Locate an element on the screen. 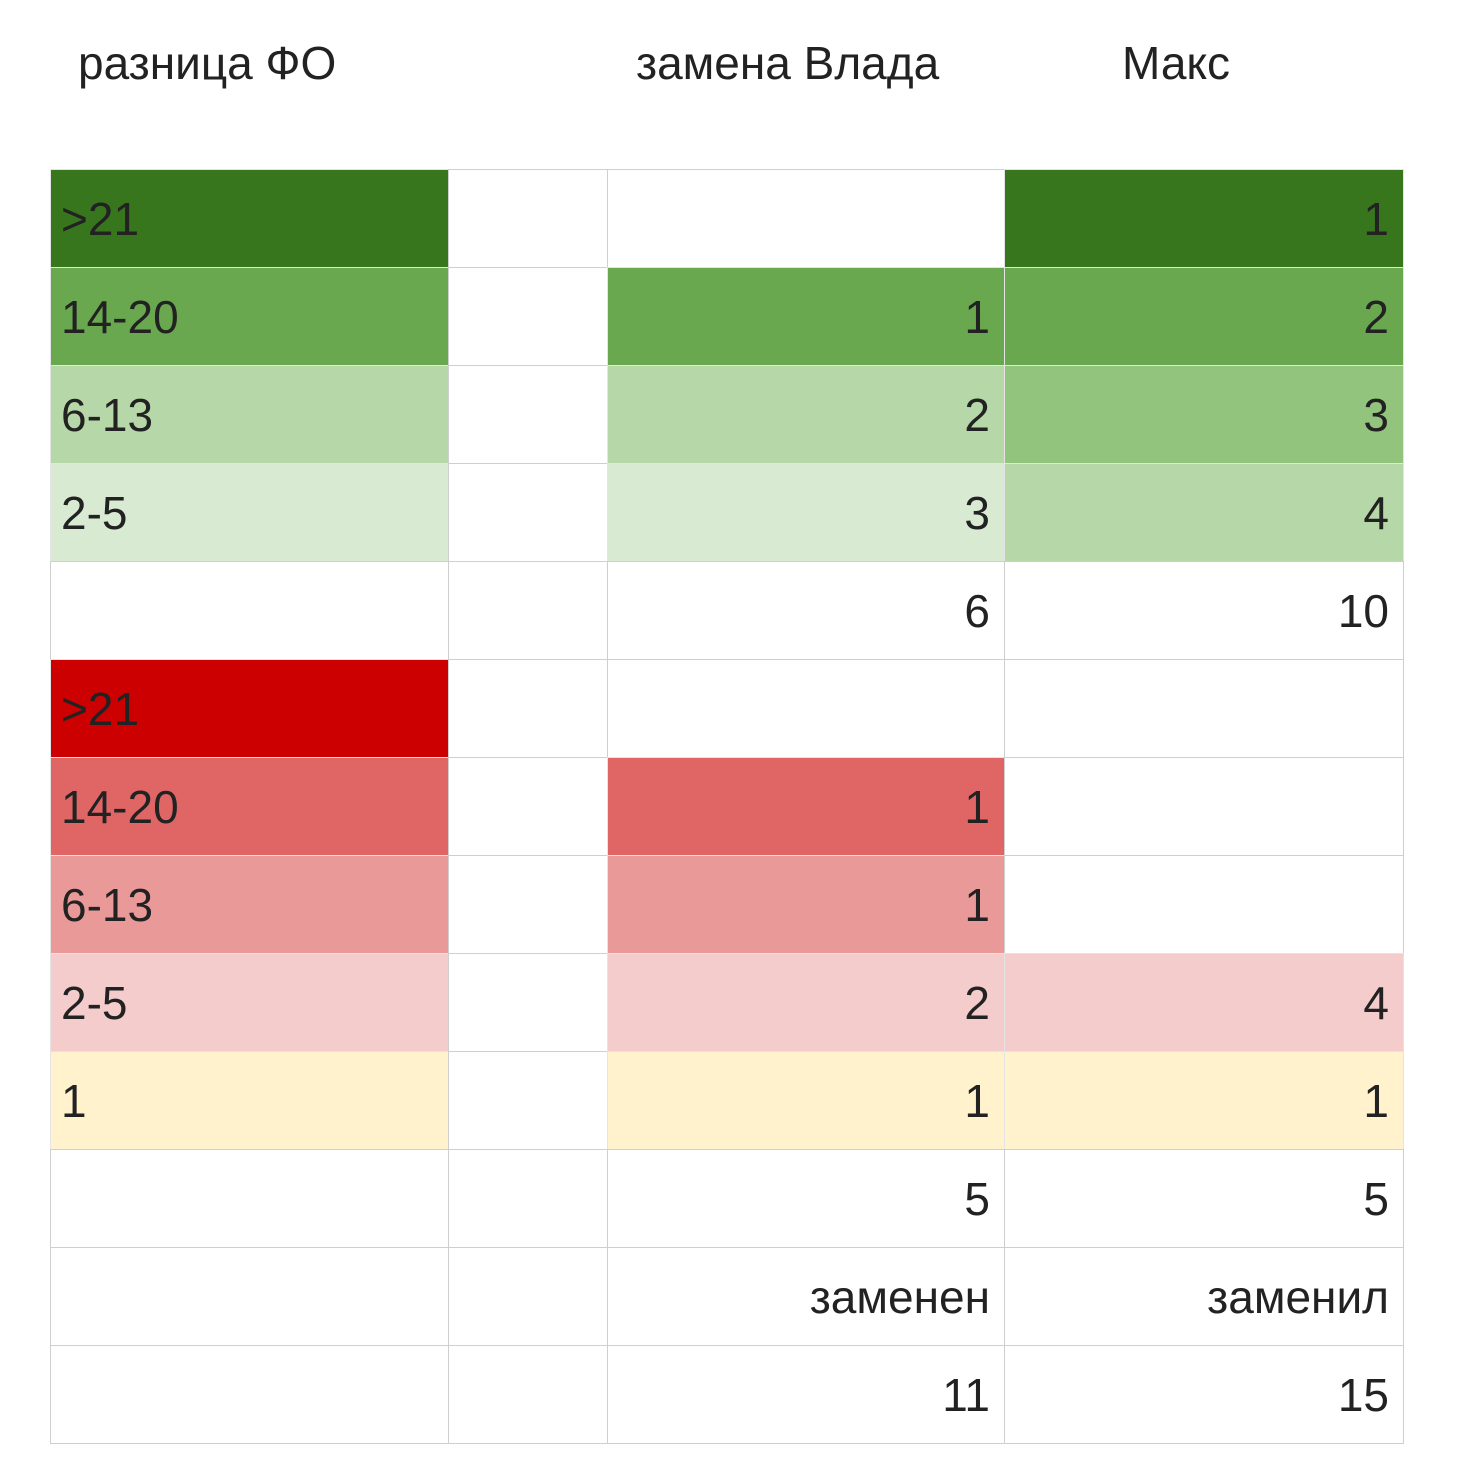  column-header: разница ФО is located at coordinates (207, 63).